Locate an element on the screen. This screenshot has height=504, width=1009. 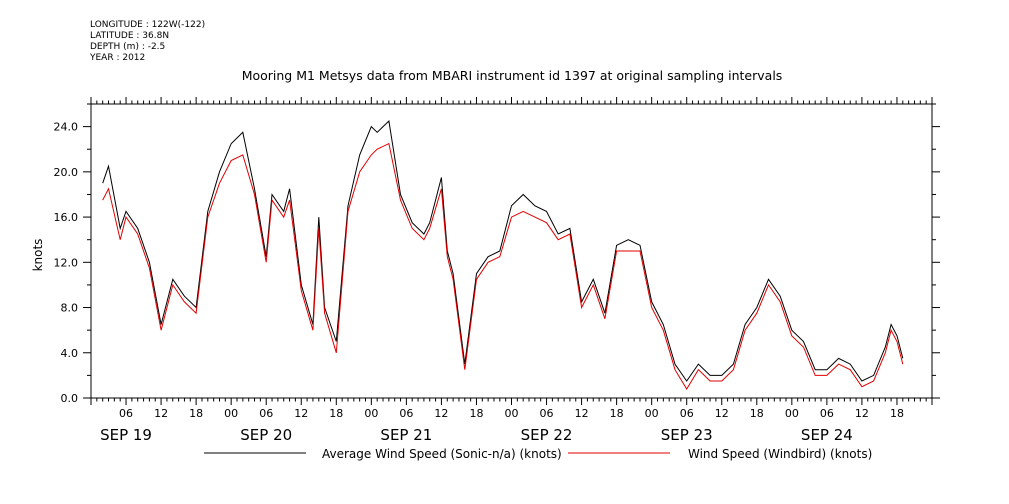
y-tick-label: 12.0 is located at coordinates (66, 262).